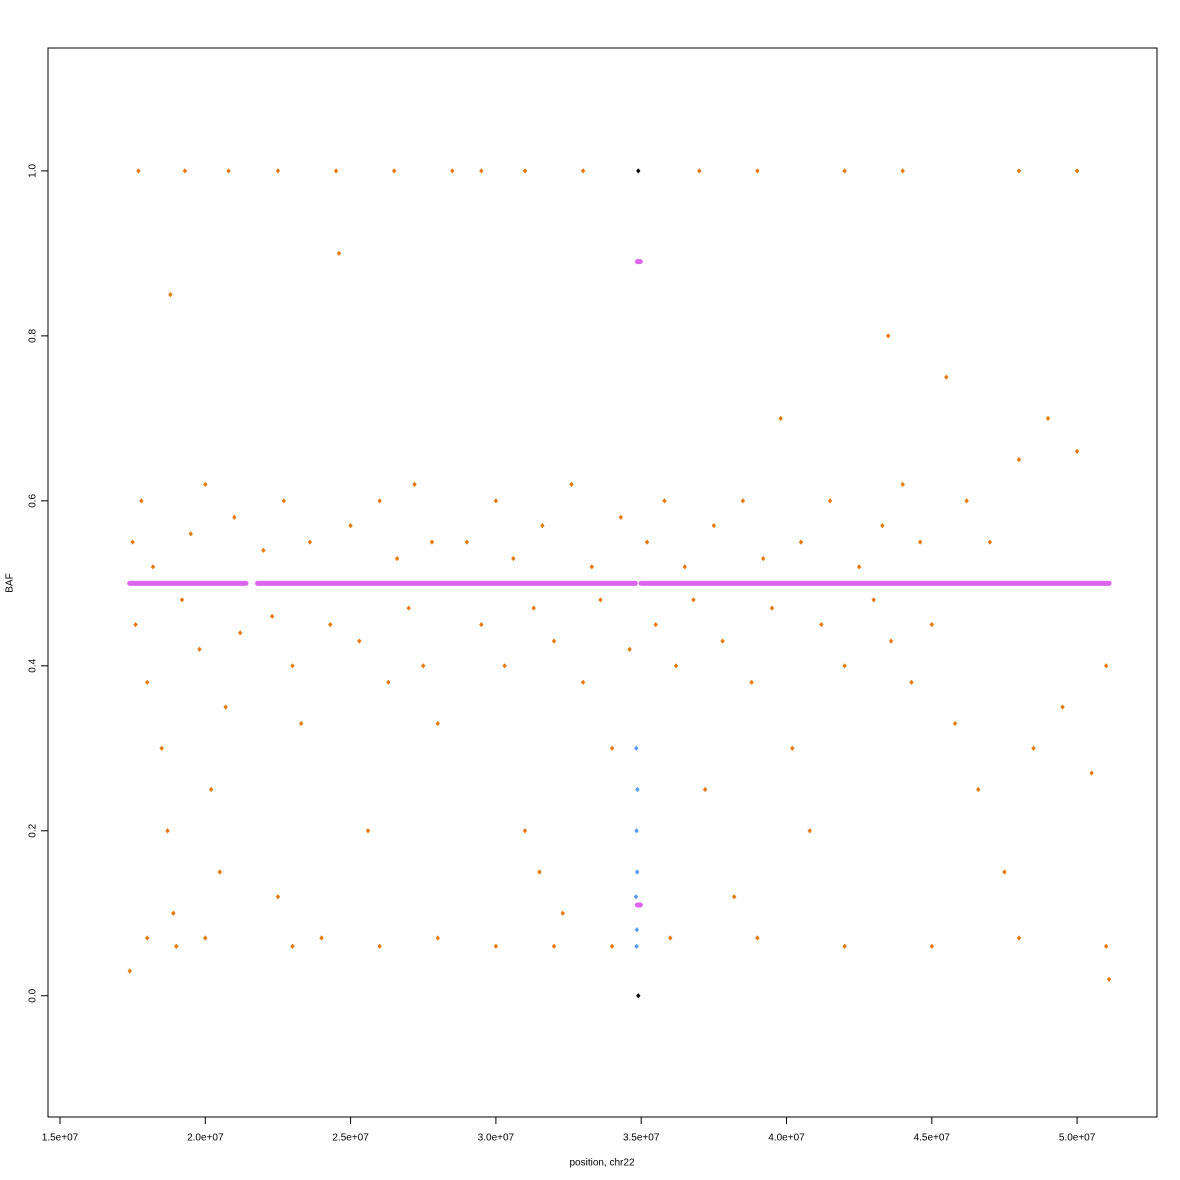  I want to click on x-axis-label: position, chr22, so click(601, 1163).